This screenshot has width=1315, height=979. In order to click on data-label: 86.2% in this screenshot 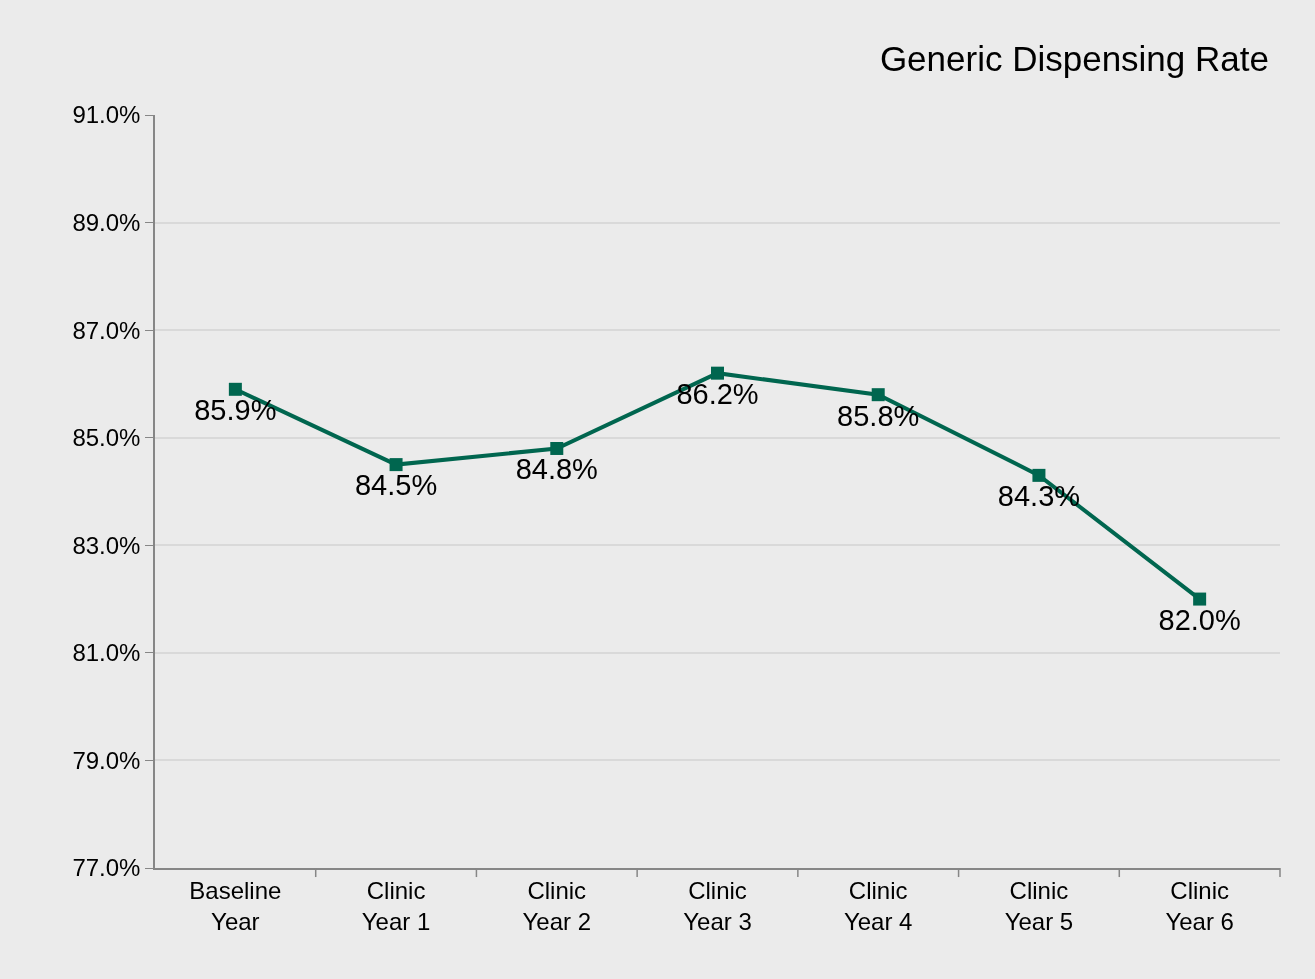, I will do `click(717, 394)`.